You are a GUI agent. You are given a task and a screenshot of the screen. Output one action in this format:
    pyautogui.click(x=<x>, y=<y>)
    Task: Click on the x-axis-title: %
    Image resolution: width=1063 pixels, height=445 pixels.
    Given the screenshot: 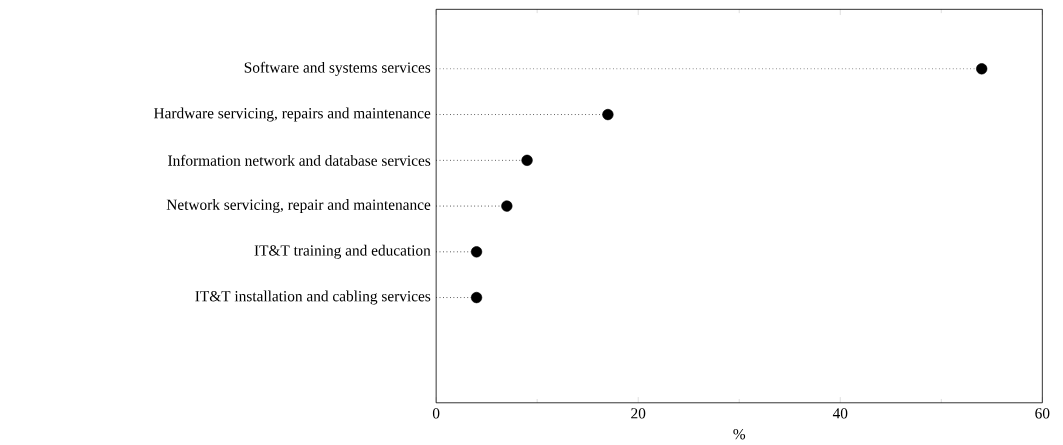 What is the action you would take?
    pyautogui.click(x=739, y=434)
    